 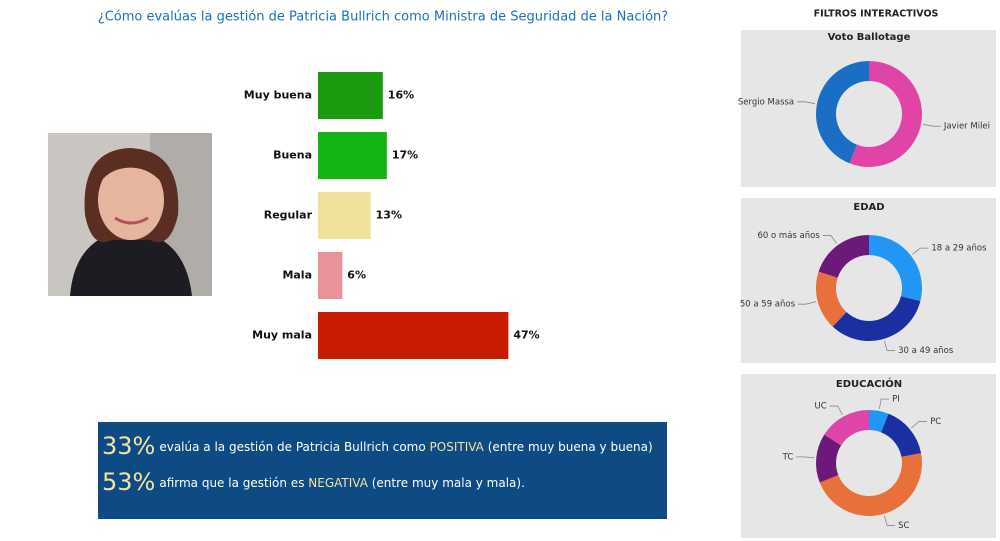 What do you see at coordinates (356, 275) in the screenshot?
I see `value-label: 6%` at bounding box center [356, 275].